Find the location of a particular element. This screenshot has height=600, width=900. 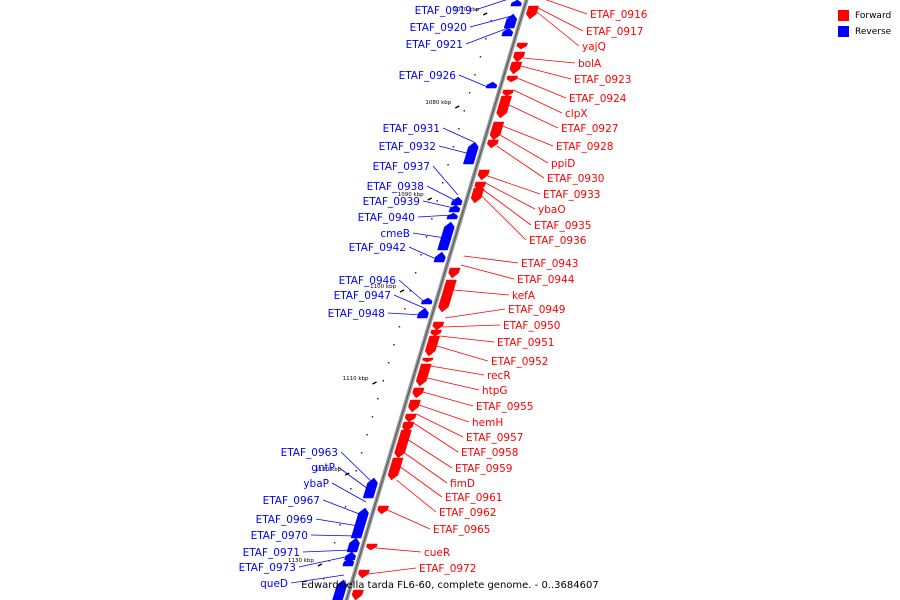

reverse-gene-label: ETAF_0973 is located at coordinates (267, 568).